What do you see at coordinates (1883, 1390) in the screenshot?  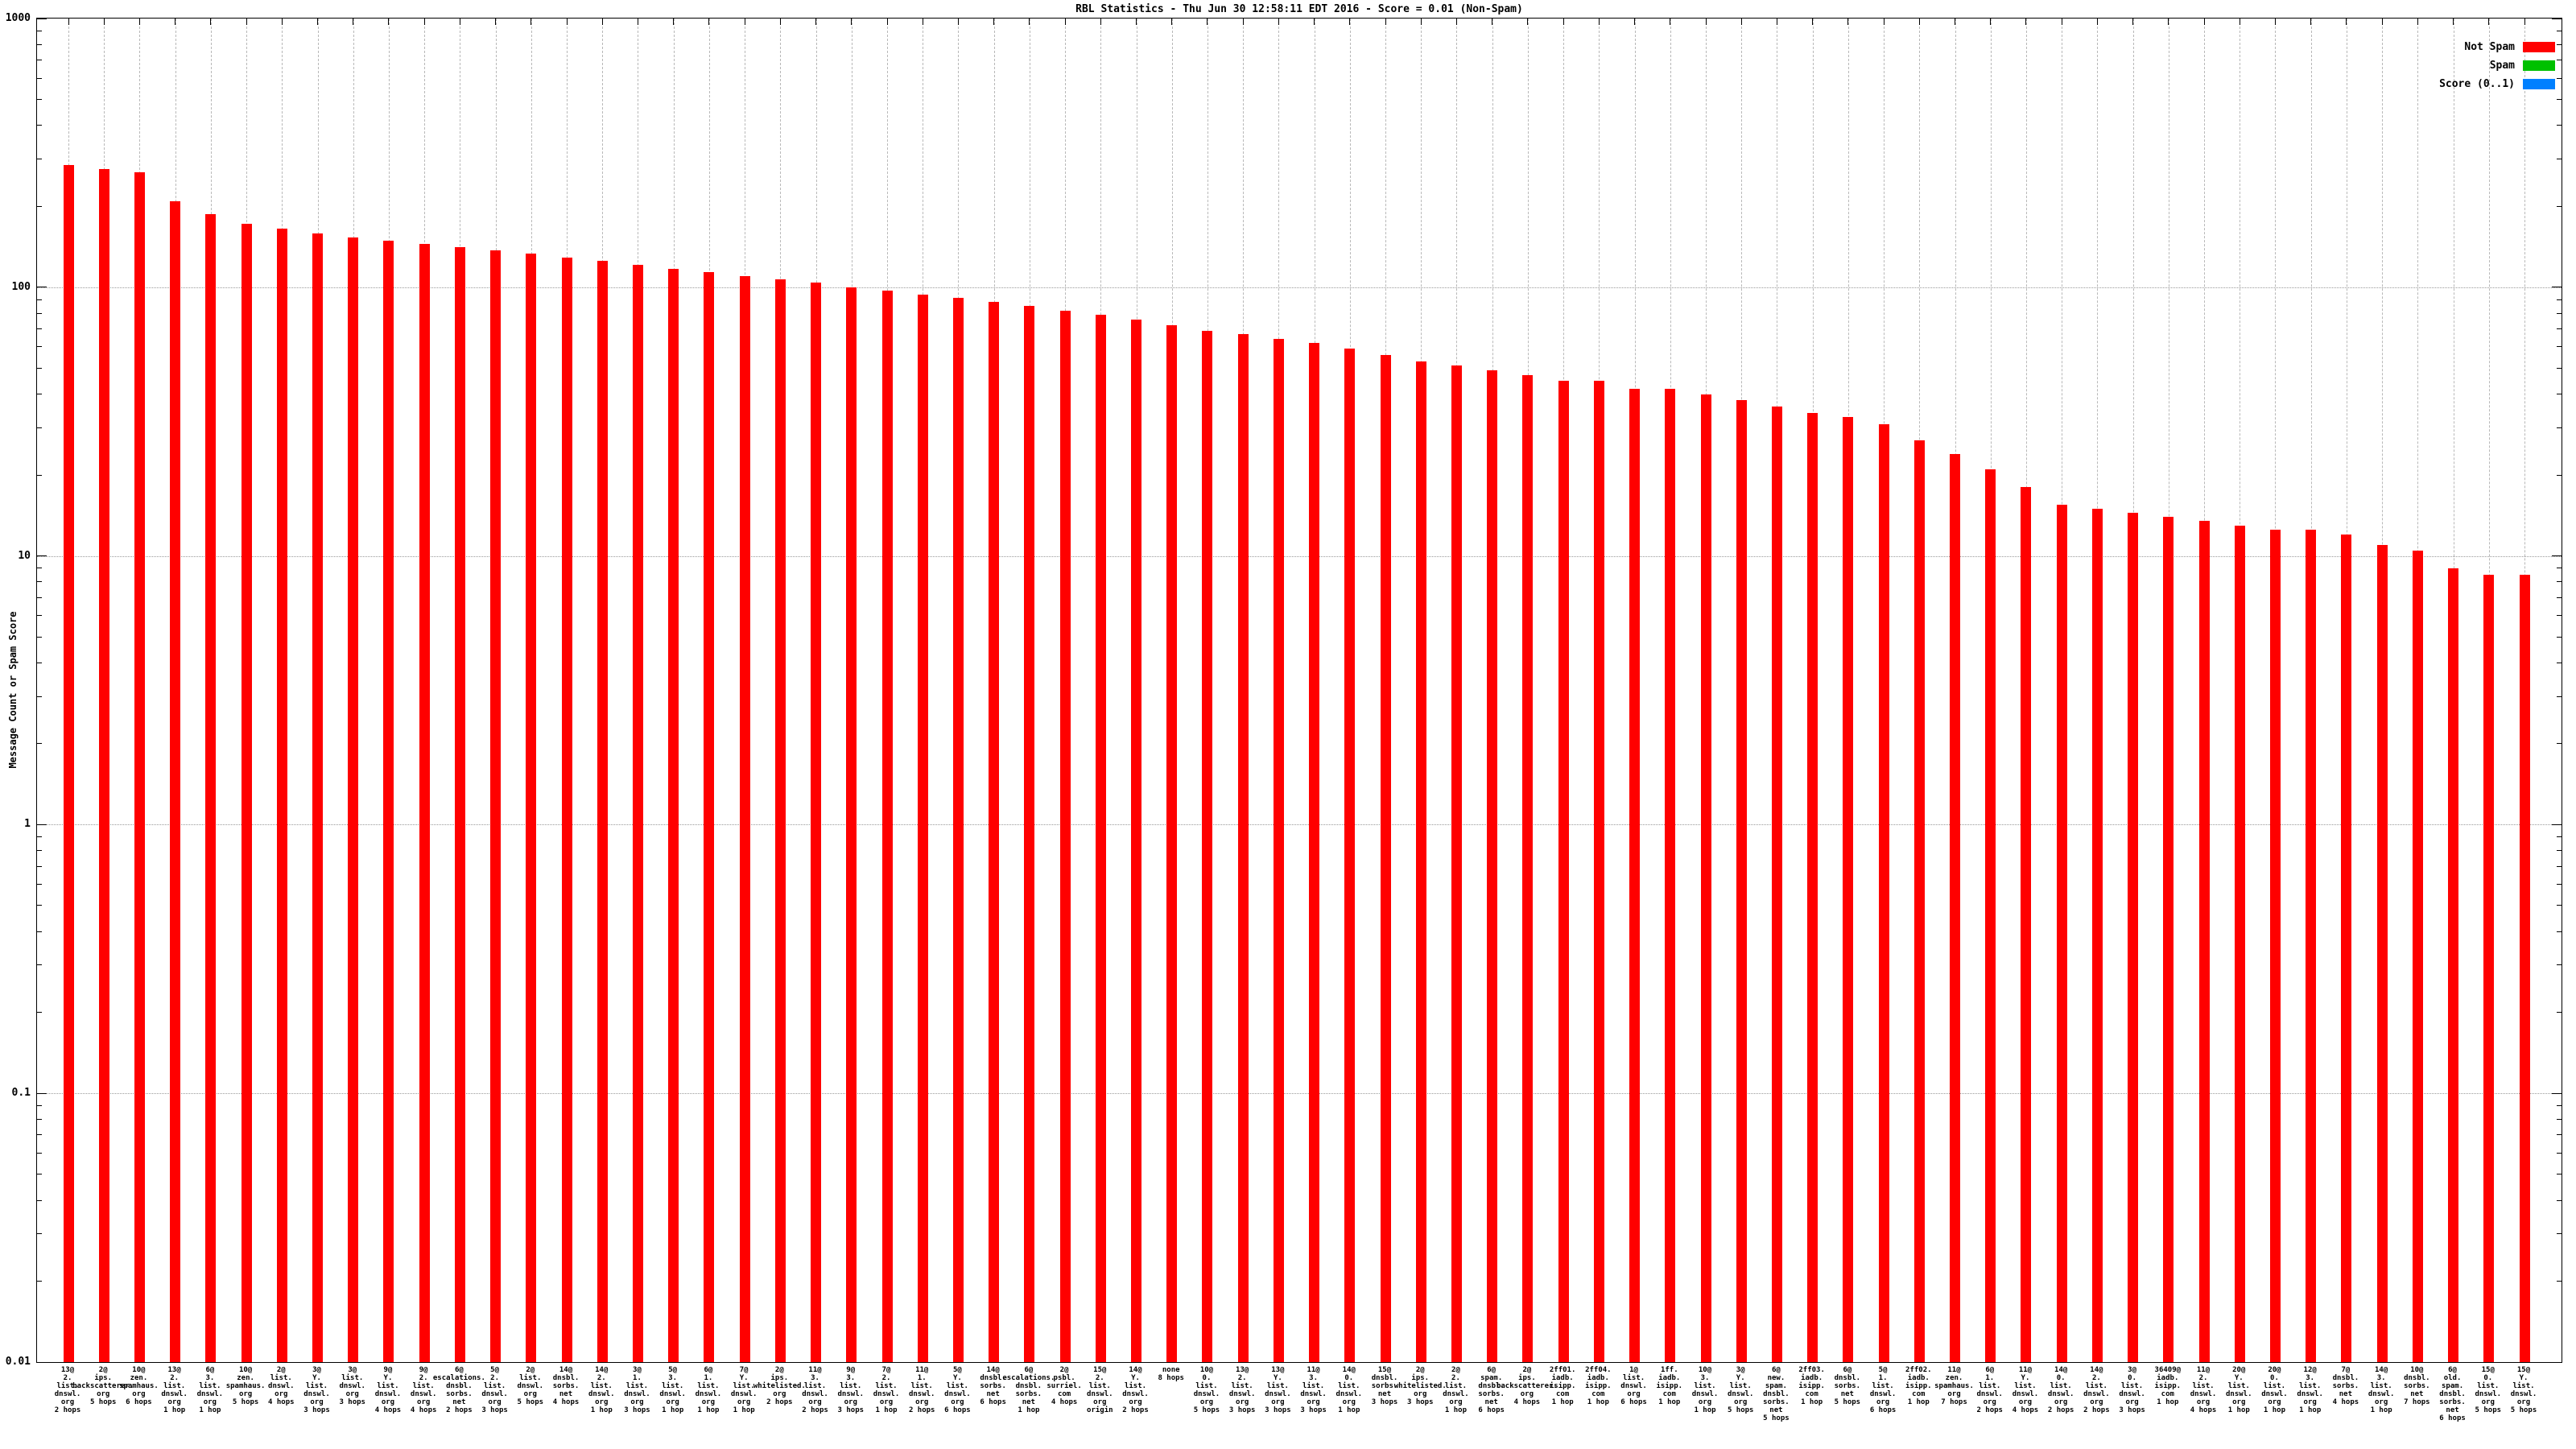 I see `bar-label: 5@ 1. list. dnswl. org 6 hops` at bounding box center [1883, 1390].